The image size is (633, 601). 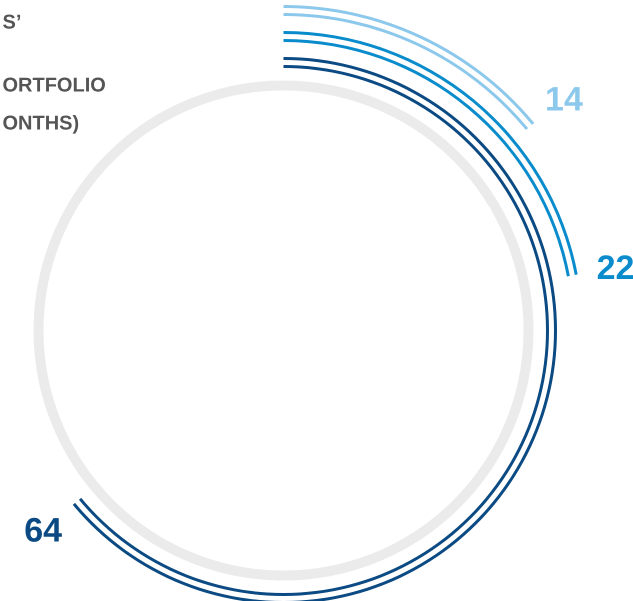 I want to click on text: ONTHS), so click(x=41, y=123).